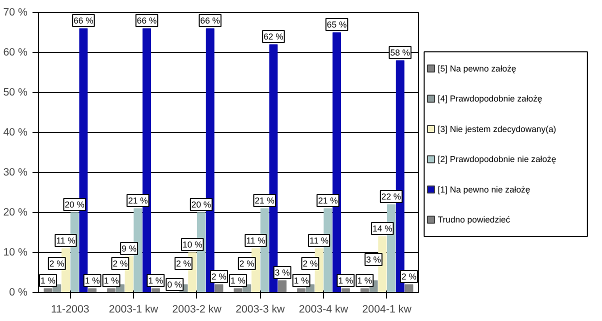  Describe the element at coordinates (15, 212) in the screenshot. I see `y-tick-label: 20 %` at that location.